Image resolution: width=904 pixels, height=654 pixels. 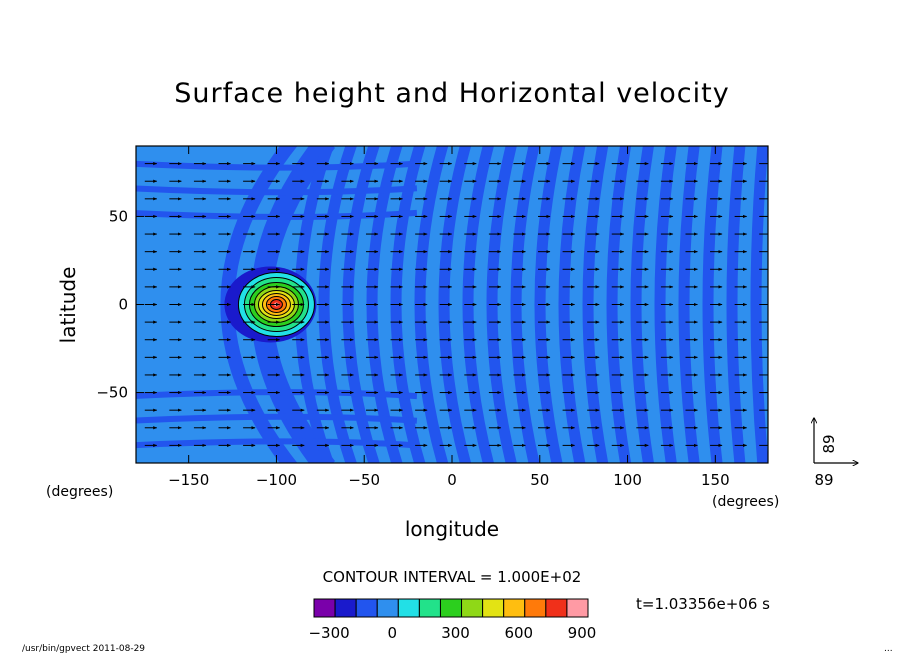 I want to click on colorbar-tick-label: 600, so click(x=518, y=633).